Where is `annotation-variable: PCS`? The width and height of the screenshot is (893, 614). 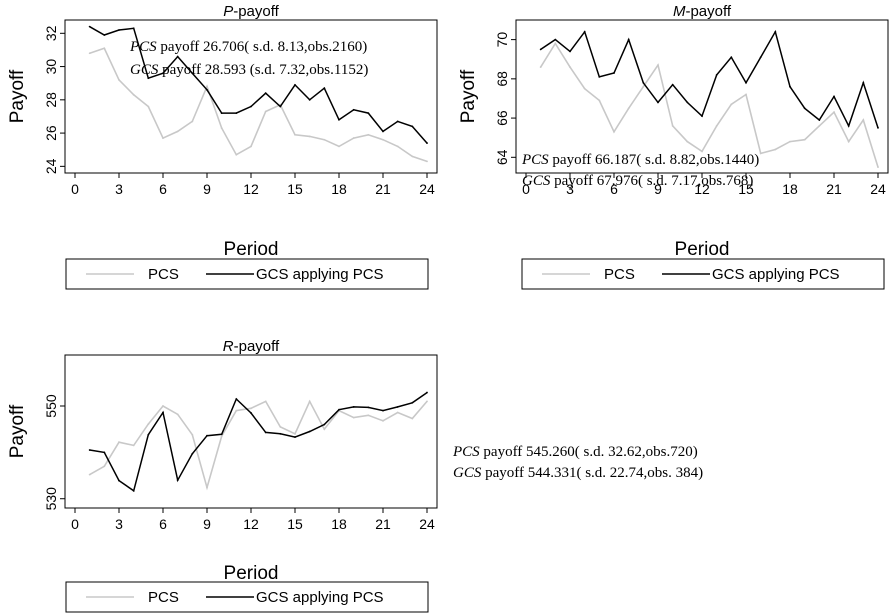 annotation-variable: PCS is located at coordinates (535, 160).